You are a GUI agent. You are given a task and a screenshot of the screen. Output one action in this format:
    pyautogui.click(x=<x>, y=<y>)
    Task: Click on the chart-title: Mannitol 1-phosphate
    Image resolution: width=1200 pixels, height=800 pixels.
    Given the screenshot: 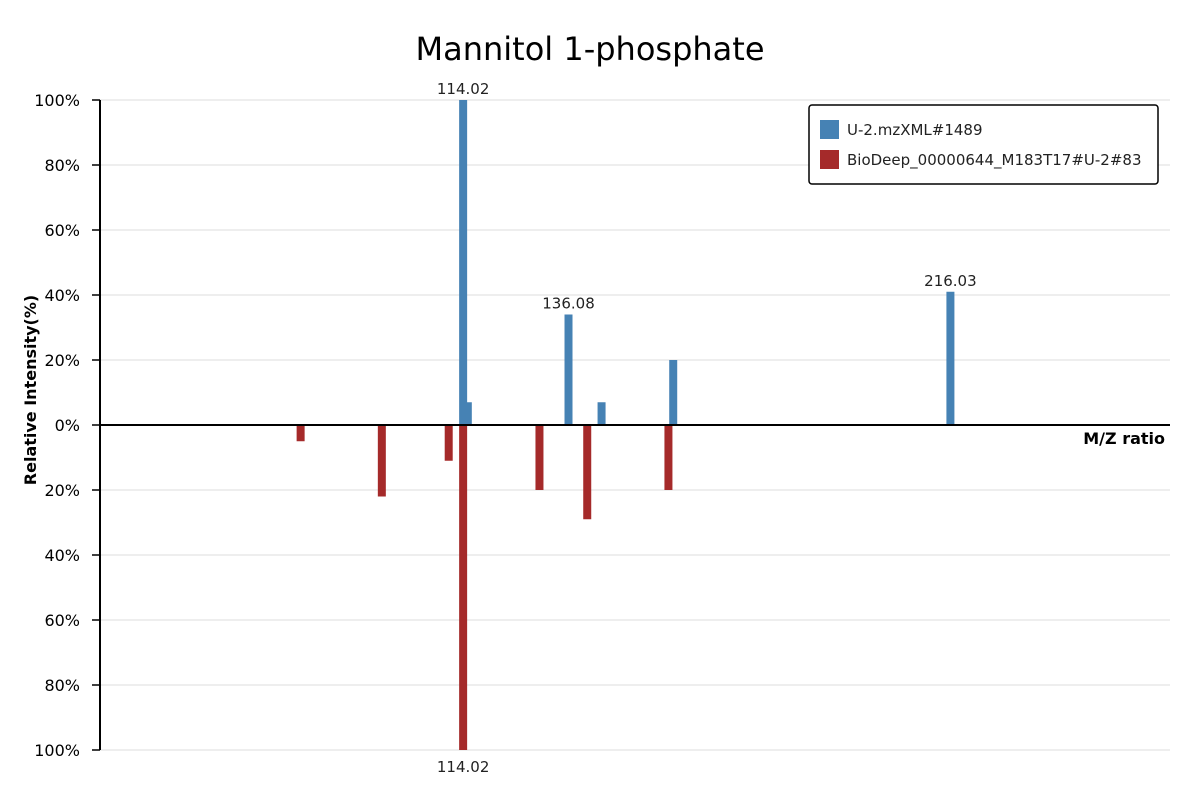 What is the action you would take?
    pyautogui.click(x=589, y=49)
    